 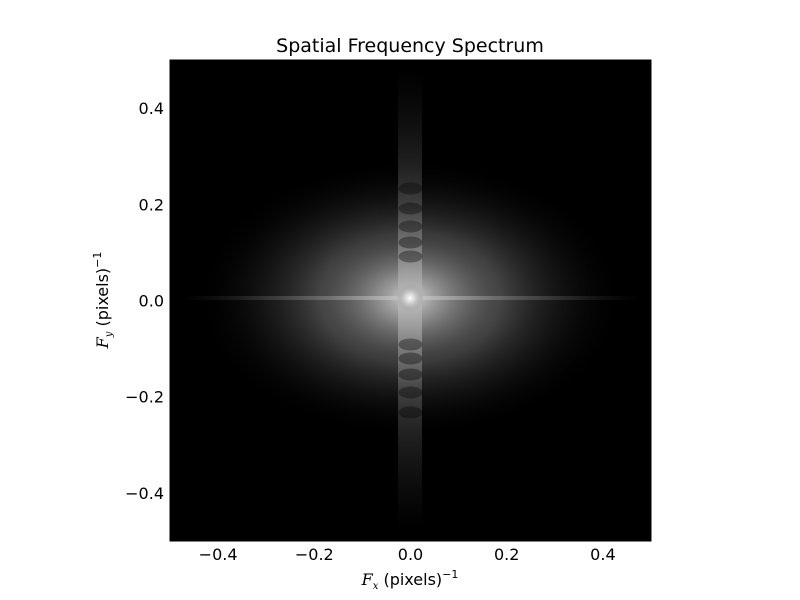 I want to click on x-tick-label: −0.4, so click(x=218, y=554).